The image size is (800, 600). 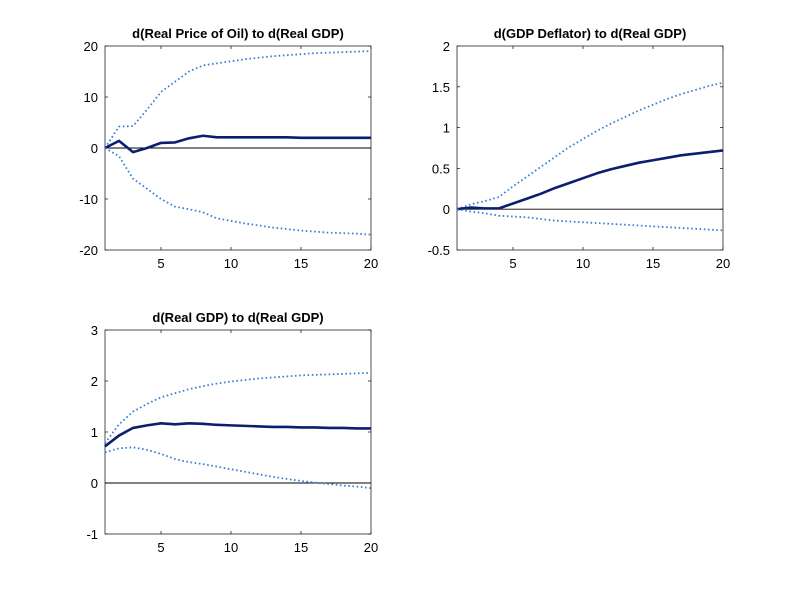 I want to click on y-tick-label: -1, so click(x=92, y=534).